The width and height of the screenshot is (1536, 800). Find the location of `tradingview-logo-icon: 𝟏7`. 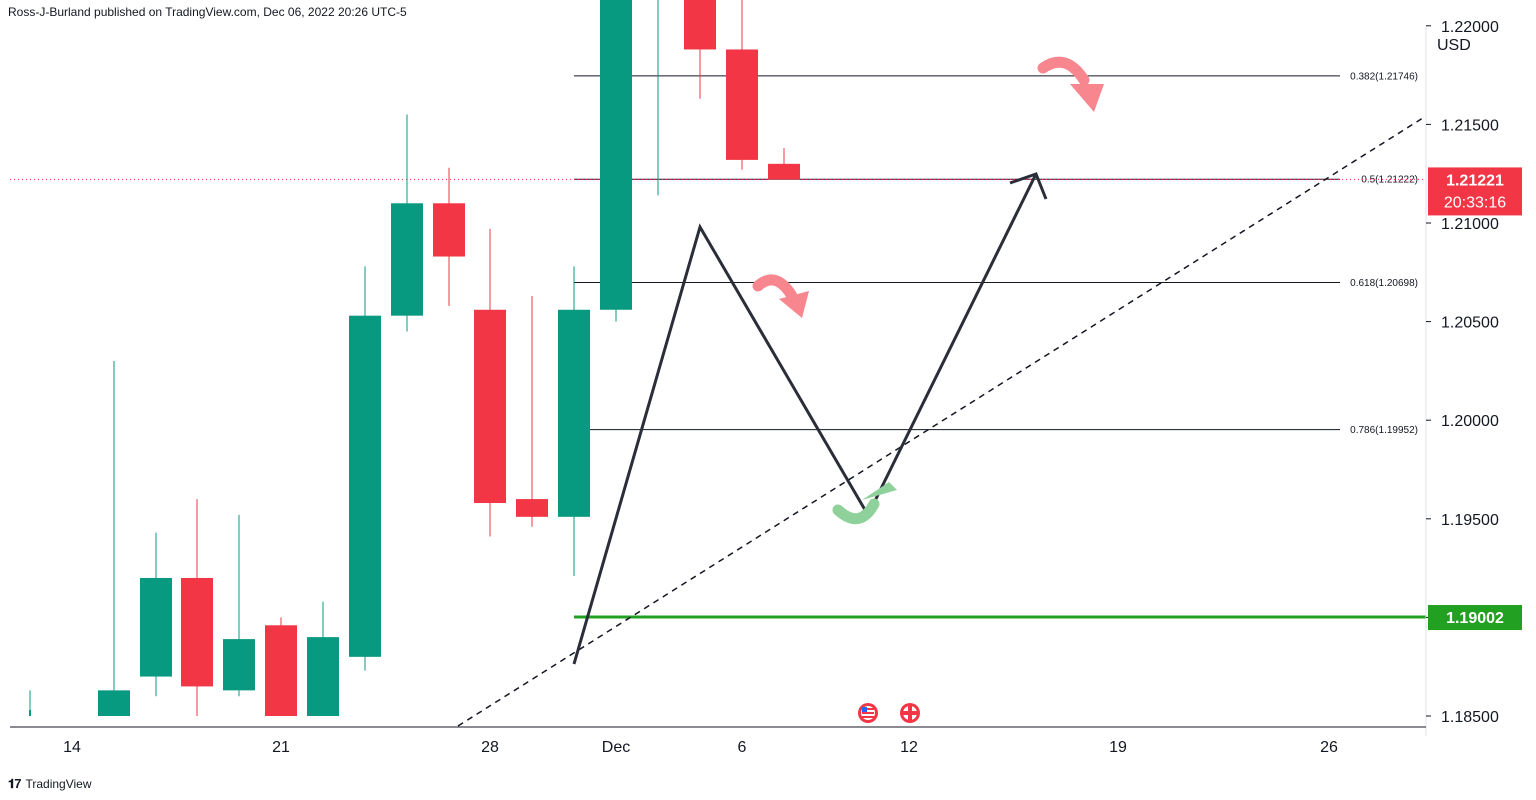

tradingview-logo-icon: 𝟏7 is located at coordinates (15, 783).